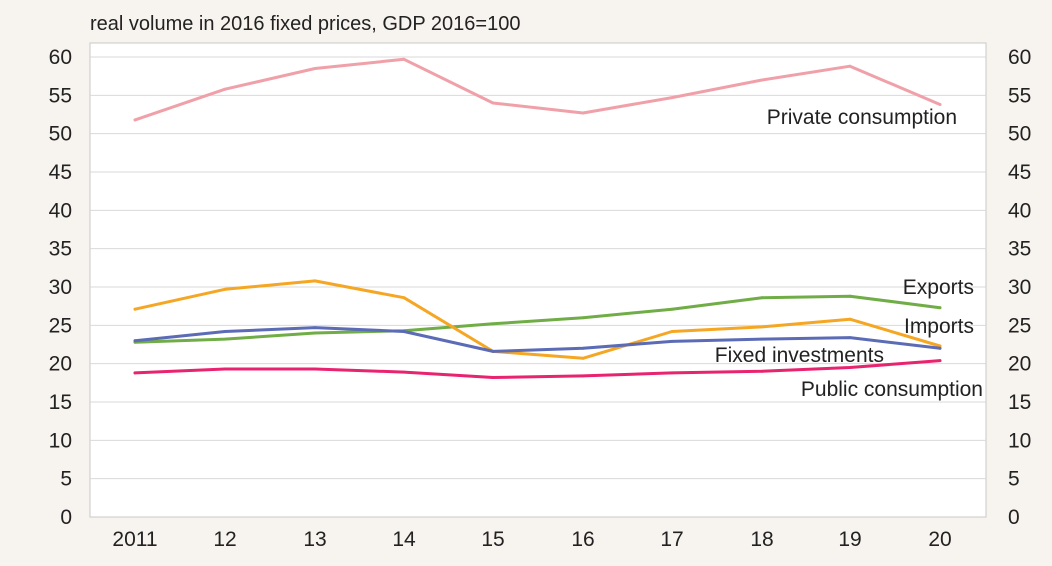 The height and width of the screenshot is (566, 1052). Describe the element at coordinates (799, 355) in the screenshot. I see `series-label-fixed-investments: Fixed investments` at that location.